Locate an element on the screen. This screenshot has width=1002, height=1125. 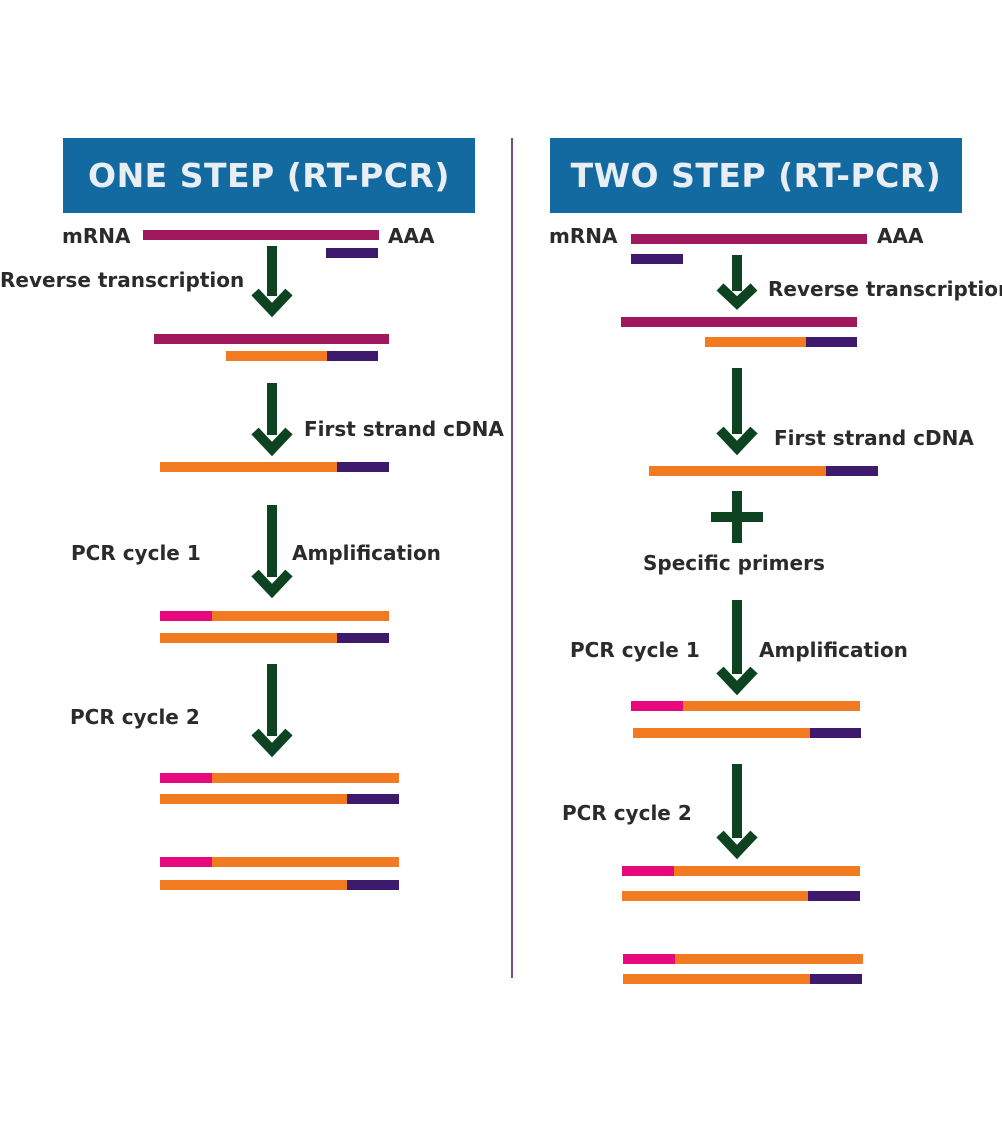
right-arrow-4-icon is located at coordinates (737, 812).